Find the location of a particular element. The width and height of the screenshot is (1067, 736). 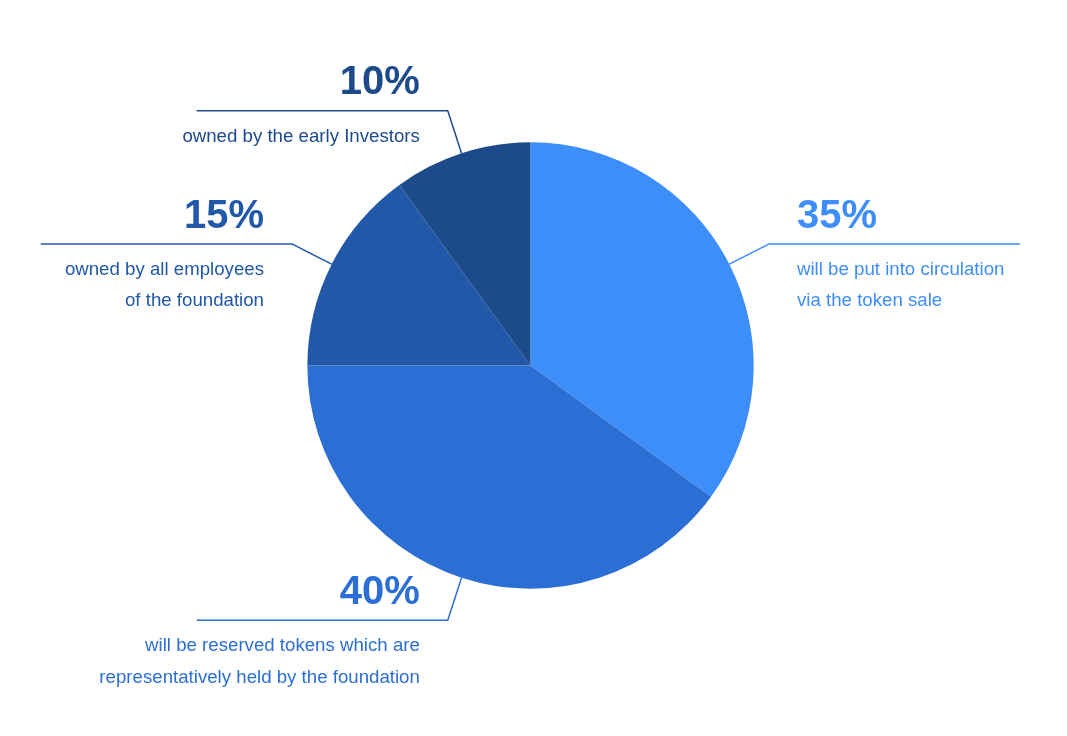

slice-label: will be put into circulation via the token sale is located at coordinates (900, 284).